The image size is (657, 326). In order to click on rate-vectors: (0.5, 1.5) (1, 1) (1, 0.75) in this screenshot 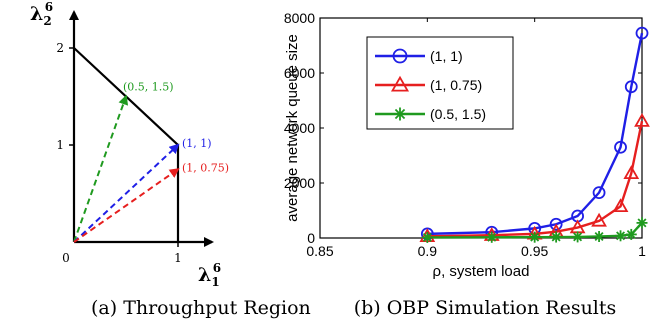, I will do `click(151, 162)`.